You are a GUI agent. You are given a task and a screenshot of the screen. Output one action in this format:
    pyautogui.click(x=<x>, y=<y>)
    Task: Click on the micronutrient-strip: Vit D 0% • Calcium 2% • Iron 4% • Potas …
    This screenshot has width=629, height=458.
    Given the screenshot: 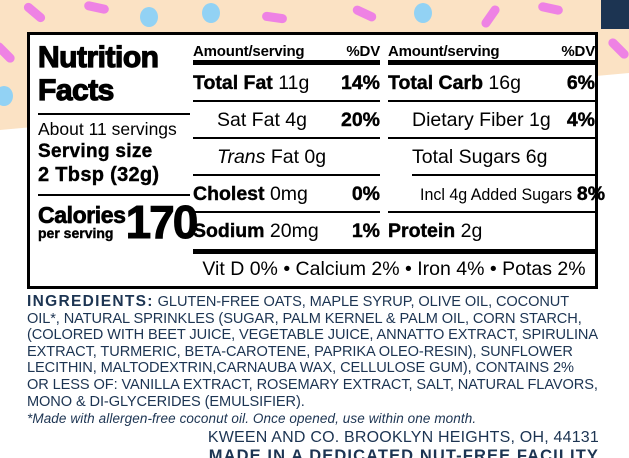 What is the action you would take?
    pyautogui.click(x=394, y=267)
    